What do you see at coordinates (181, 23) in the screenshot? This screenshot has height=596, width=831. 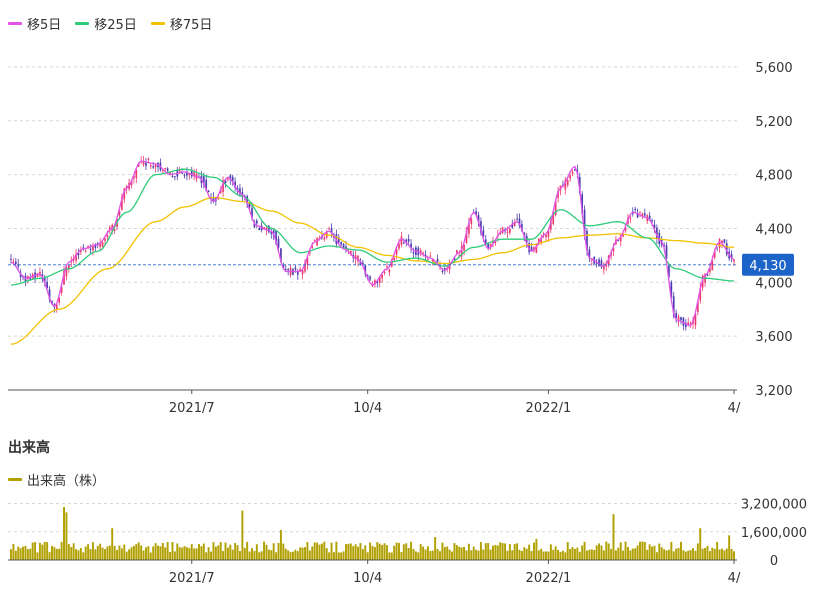 I see `legend-ma75: 移75日` at bounding box center [181, 23].